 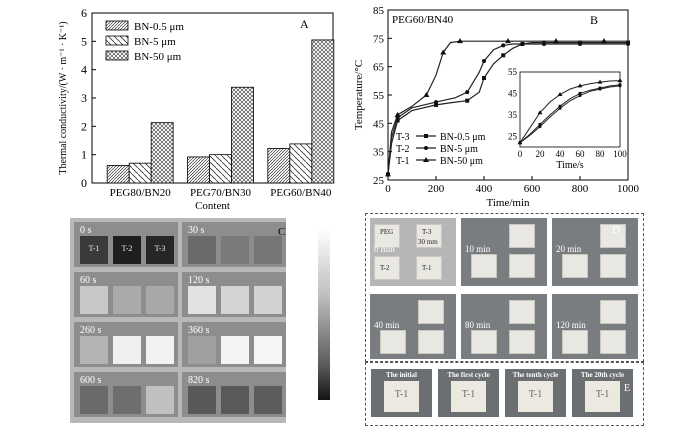 I want to click on inset-x-tick-label: 80, so click(x=601, y=154).